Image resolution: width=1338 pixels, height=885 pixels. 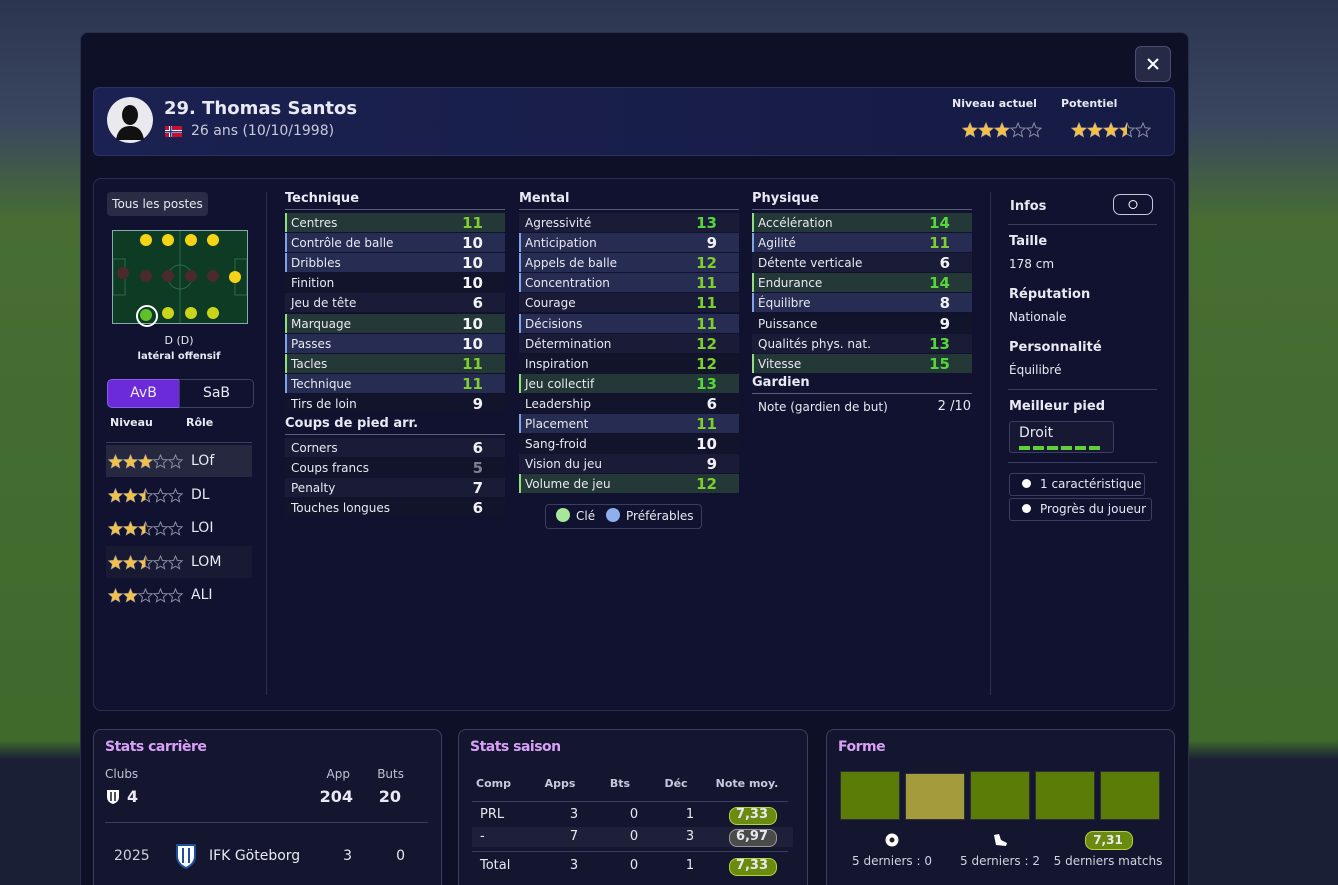 What do you see at coordinates (660, 516) in the screenshot?
I see `legend-label: Préférables` at bounding box center [660, 516].